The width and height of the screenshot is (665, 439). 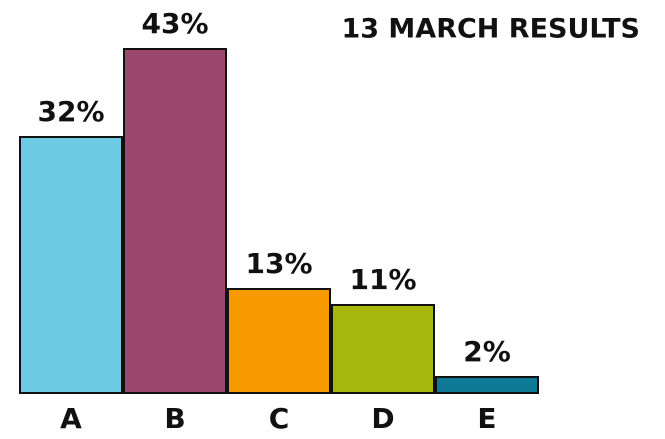 What do you see at coordinates (174, 418) in the screenshot?
I see `x-tick-label: B` at bounding box center [174, 418].